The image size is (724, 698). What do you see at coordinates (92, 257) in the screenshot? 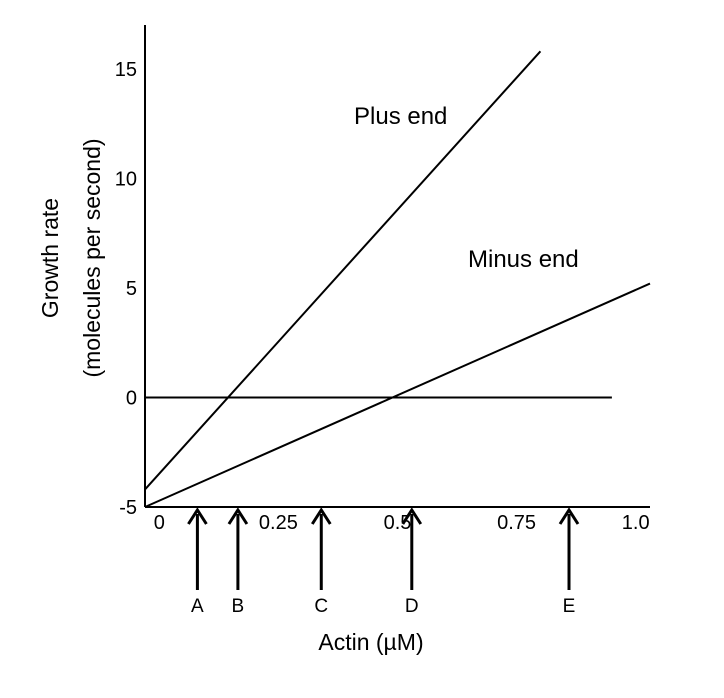
I see `y-axis-title-line2: (molecules per second)` at bounding box center [92, 257].